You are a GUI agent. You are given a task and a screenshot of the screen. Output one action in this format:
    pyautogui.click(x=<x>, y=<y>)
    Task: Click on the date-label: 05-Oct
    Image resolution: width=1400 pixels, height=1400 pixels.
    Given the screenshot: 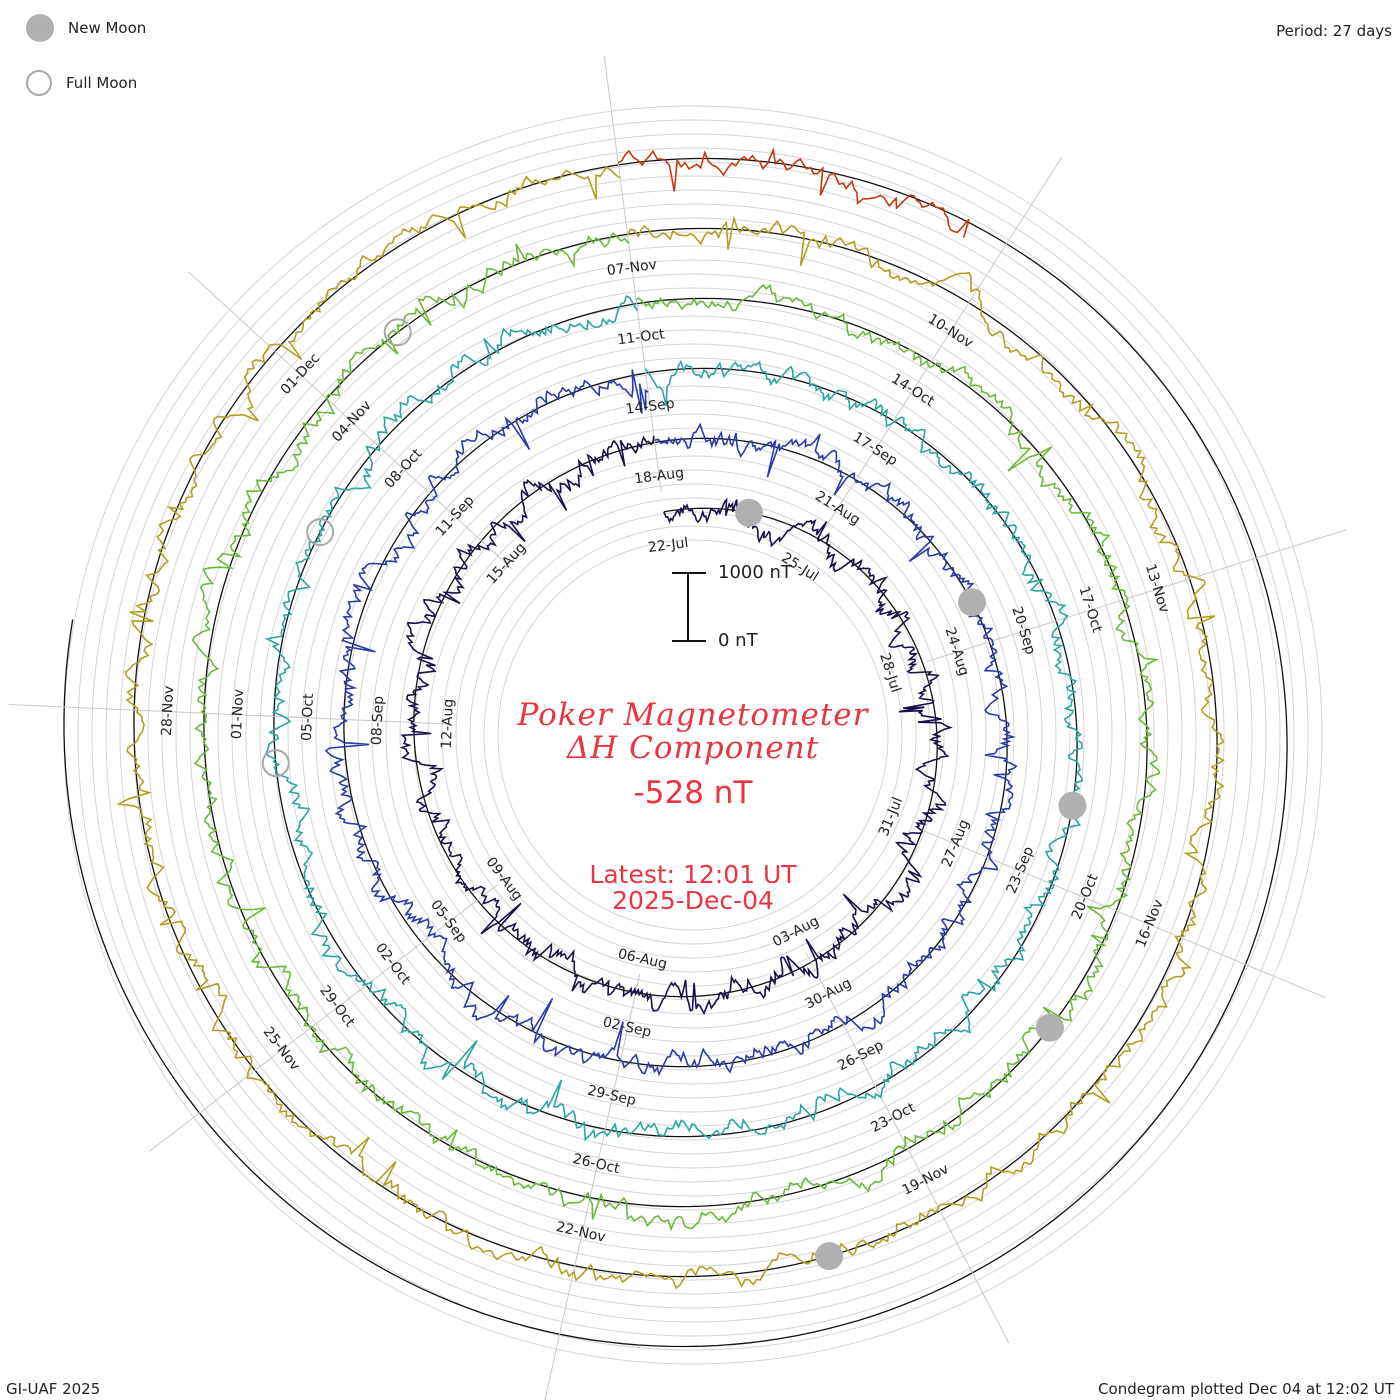 What is the action you would take?
    pyautogui.click(x=308, y=717)
    